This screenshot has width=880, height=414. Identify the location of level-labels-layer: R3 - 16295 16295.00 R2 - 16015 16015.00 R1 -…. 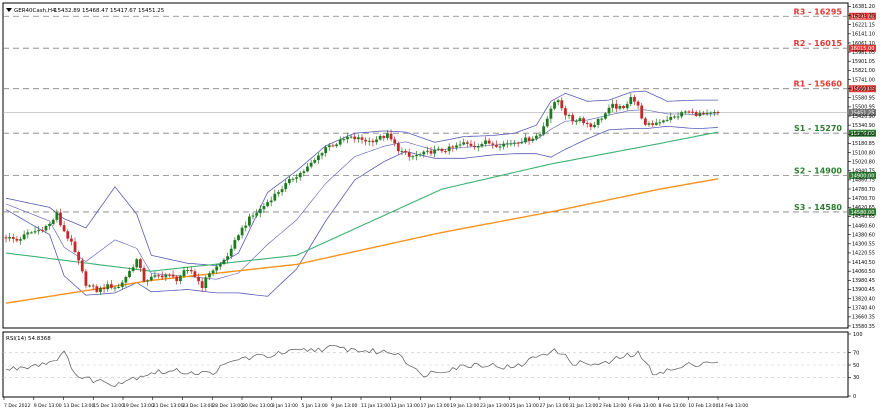
(835, 111).